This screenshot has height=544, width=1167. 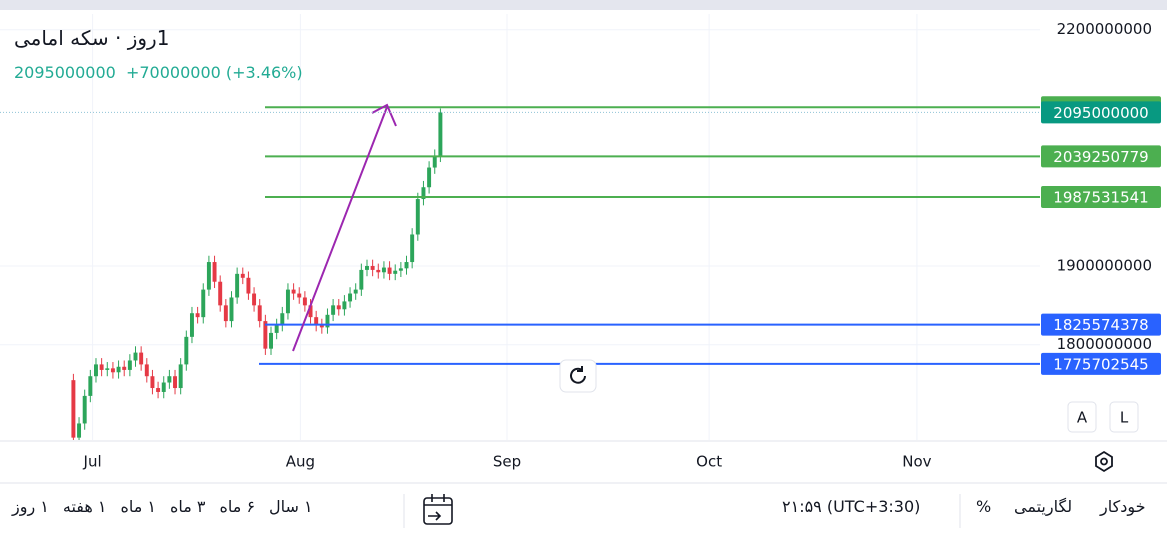 What do you see at coordinates (1123, 506) in the screenshot?
I see `auto-toggle: خودکار` at bounding box center [1123, 506].